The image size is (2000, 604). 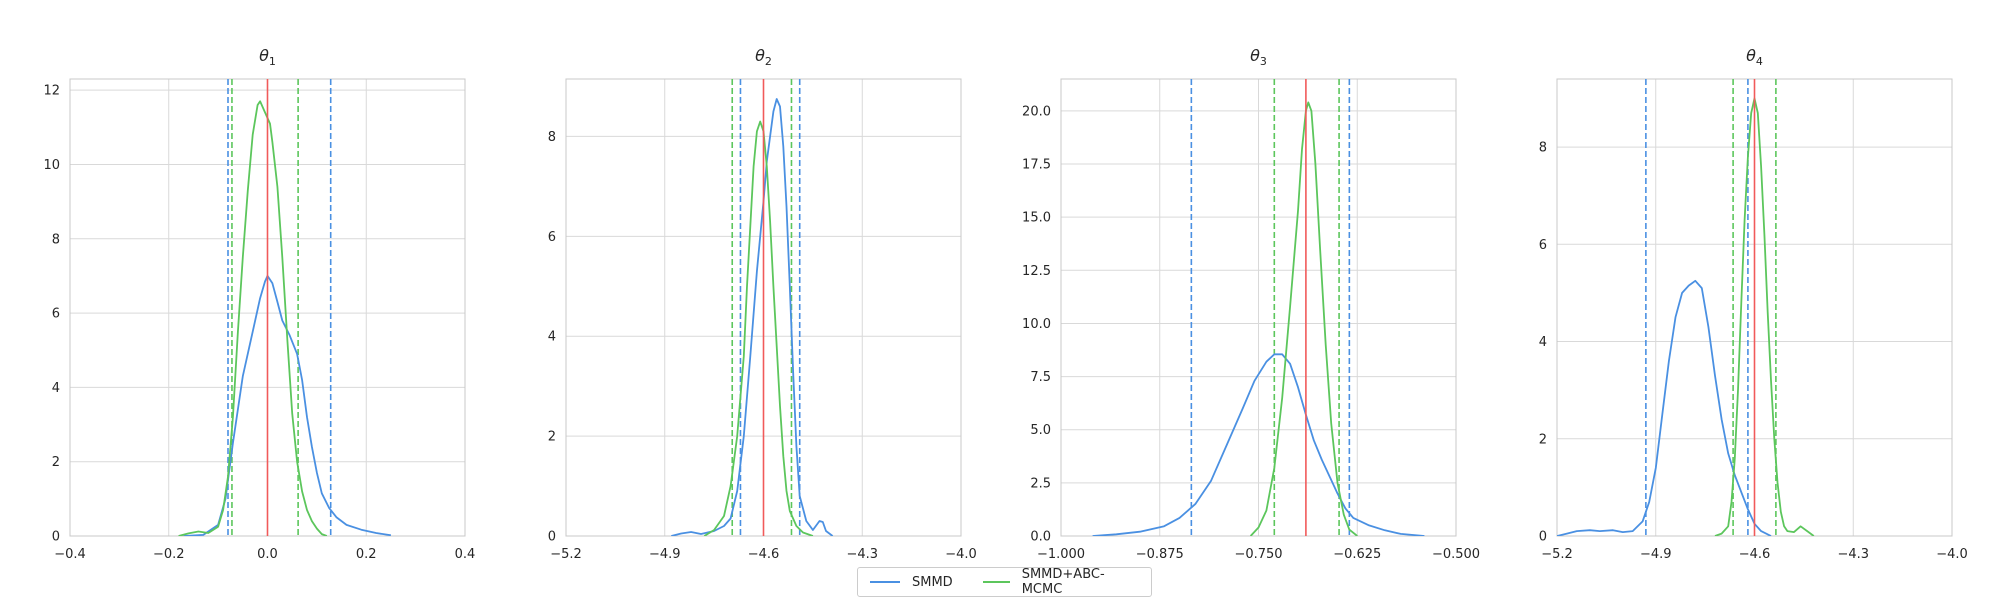 I want to click on legend: SMMD SMMD+ABC-MCMC, so click(x=1004, y=582).